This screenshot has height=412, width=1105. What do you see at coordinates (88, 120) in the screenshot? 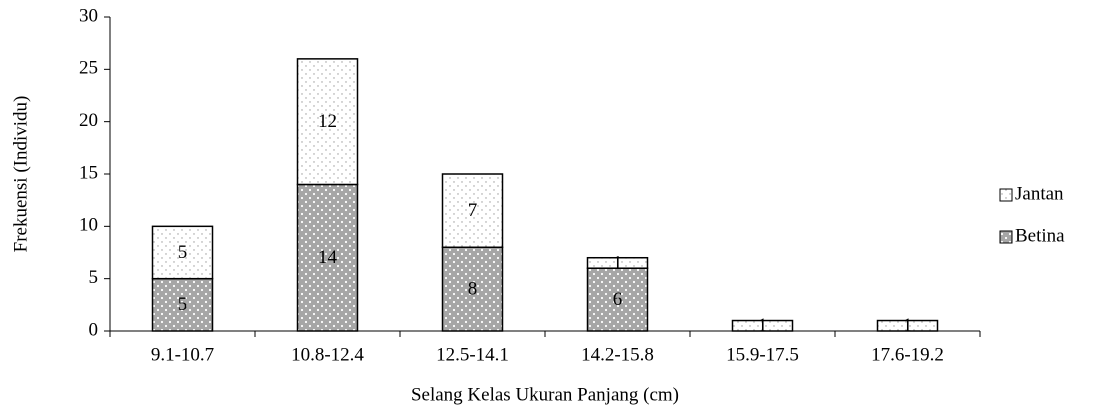
I see `y-tick-label: 20` at bounding box center [88, 120].